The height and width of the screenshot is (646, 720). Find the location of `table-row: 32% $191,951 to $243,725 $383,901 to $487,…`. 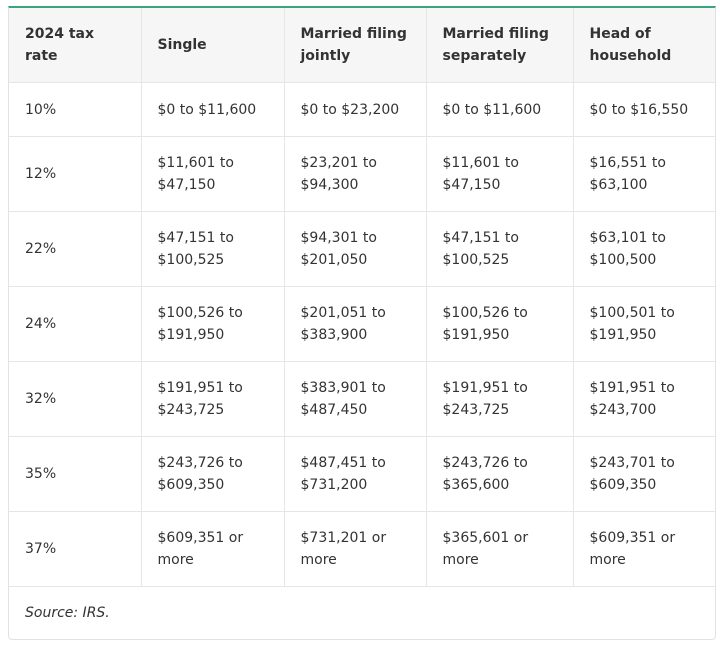

table-row: 32% $191,951 to $243,725 $383,901 to $487,… is located at coordinates (362, 399).